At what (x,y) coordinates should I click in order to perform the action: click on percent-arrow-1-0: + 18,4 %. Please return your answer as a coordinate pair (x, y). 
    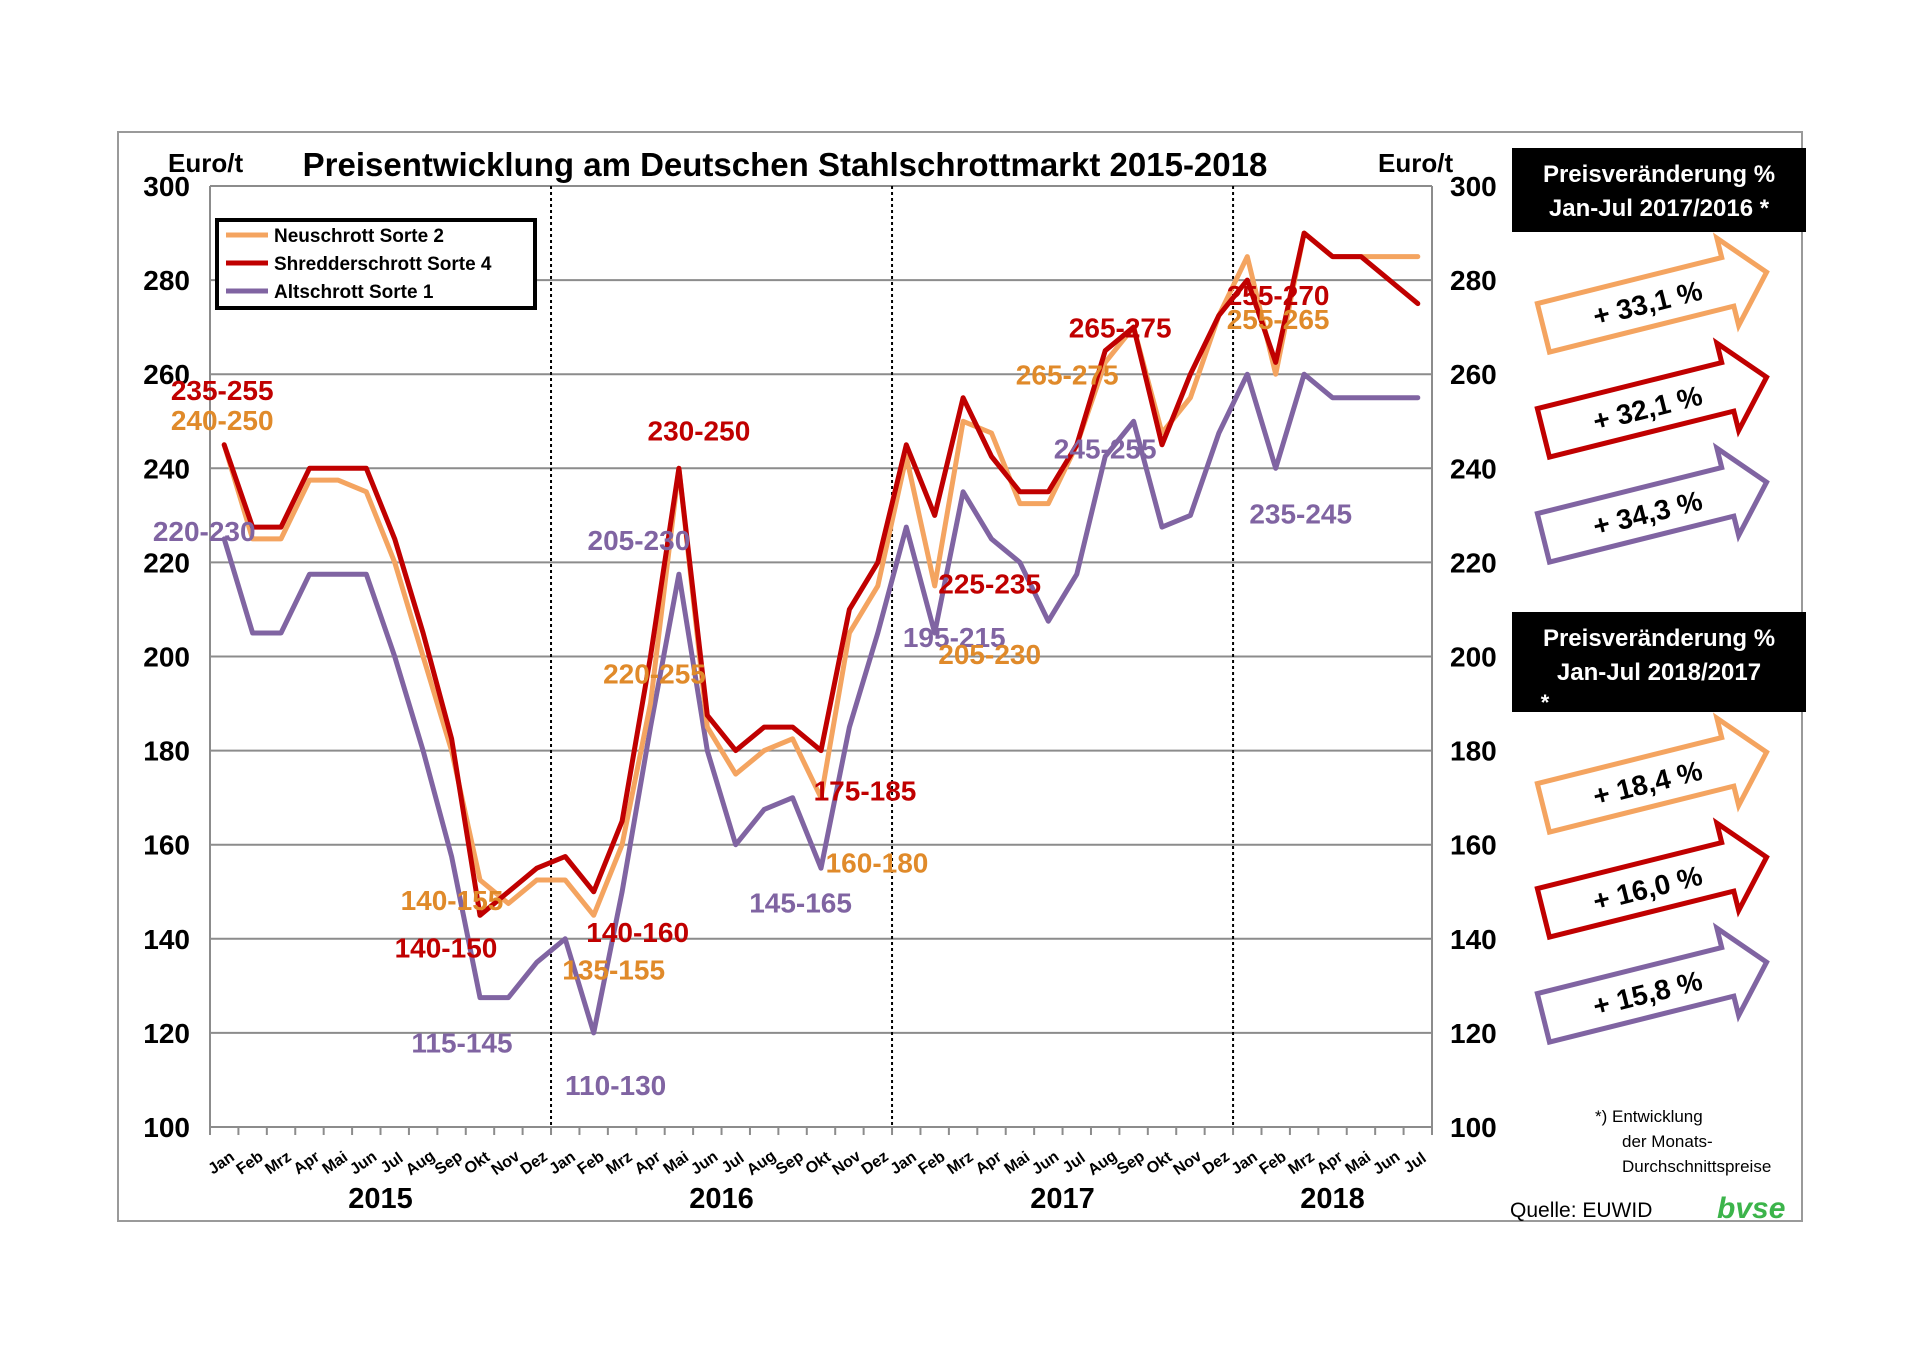
    Looking at the image, I should click on (1652, 774).